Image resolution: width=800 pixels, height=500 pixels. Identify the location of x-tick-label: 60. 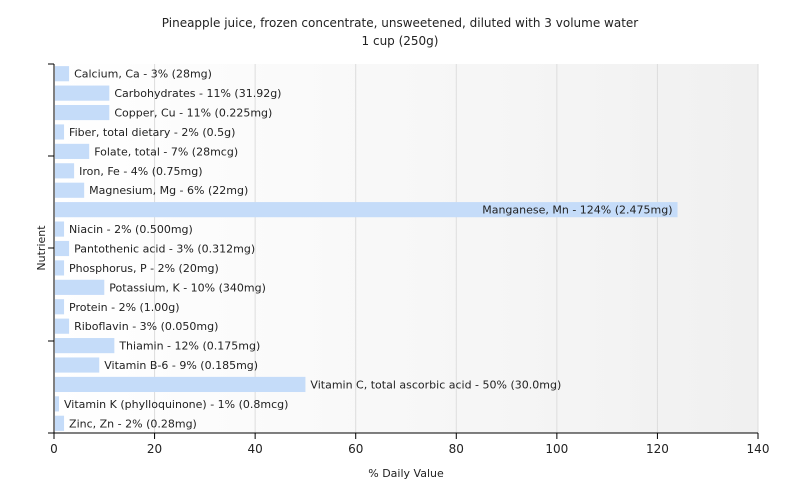
(355, 449).